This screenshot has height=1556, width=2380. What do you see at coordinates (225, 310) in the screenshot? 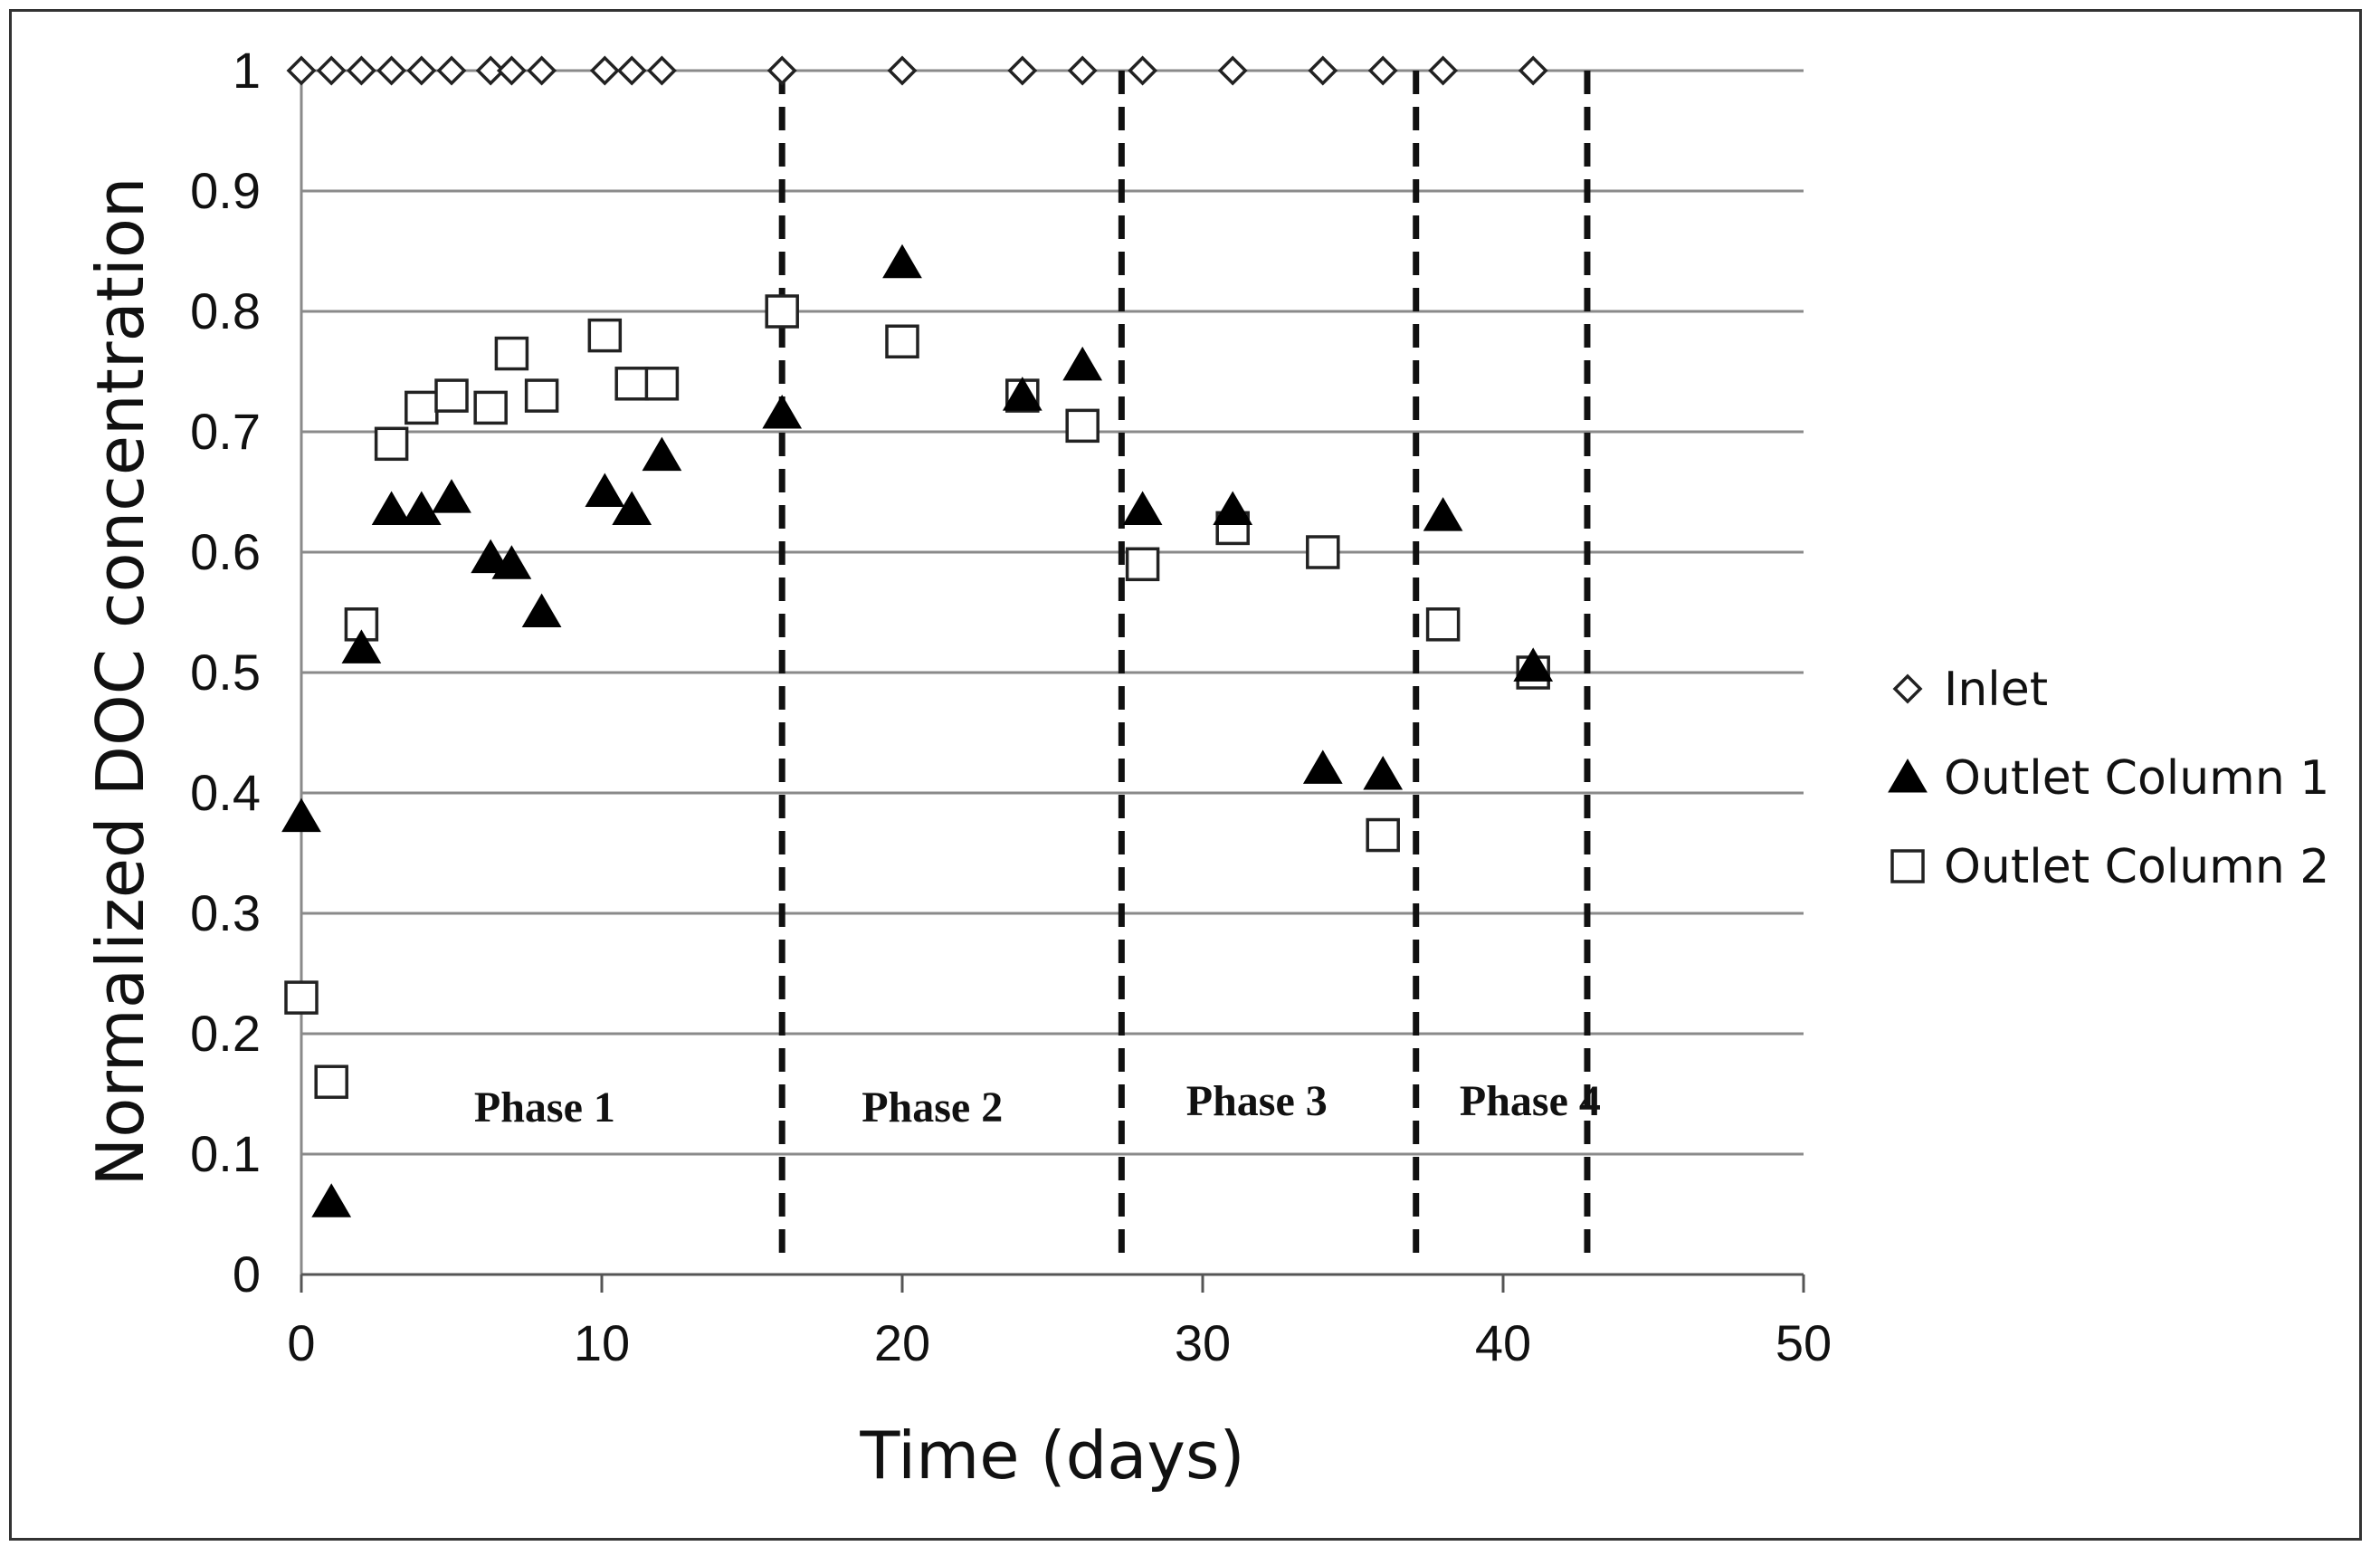
I see `y-tick-label: 0.8` at bounding box center [225, 310].